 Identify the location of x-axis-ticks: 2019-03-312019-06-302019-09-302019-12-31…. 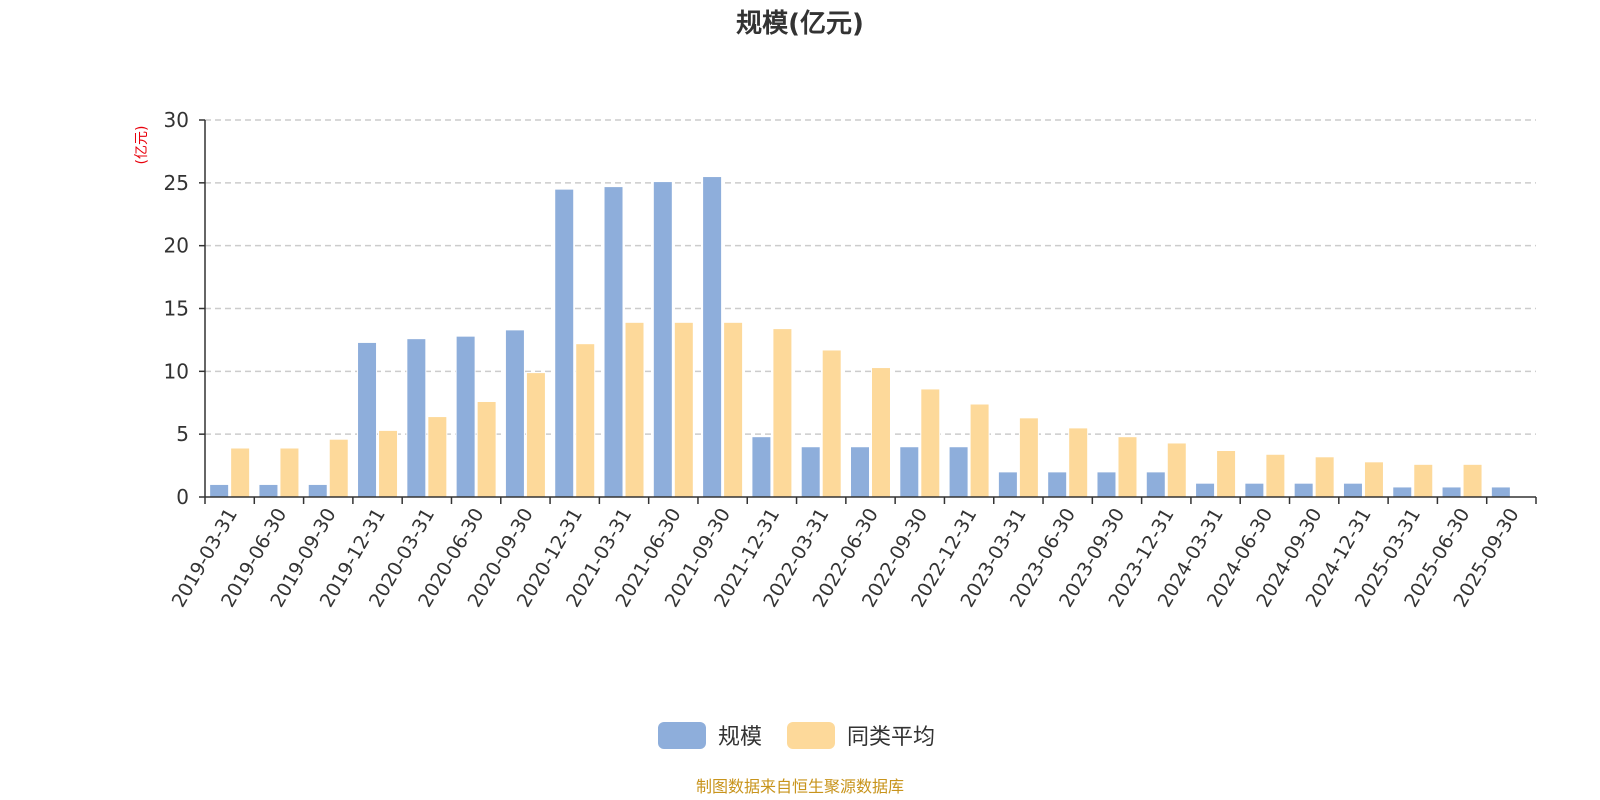
(852, 554).